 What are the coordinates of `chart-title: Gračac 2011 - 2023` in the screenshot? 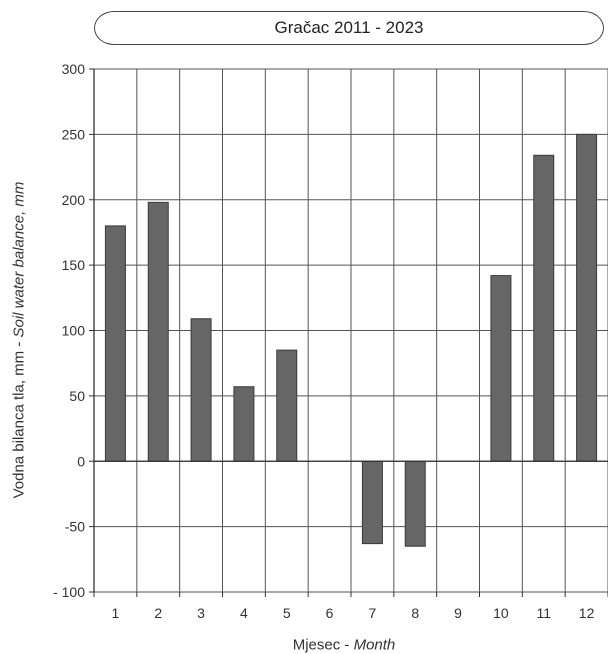 It's located at (349, 27).